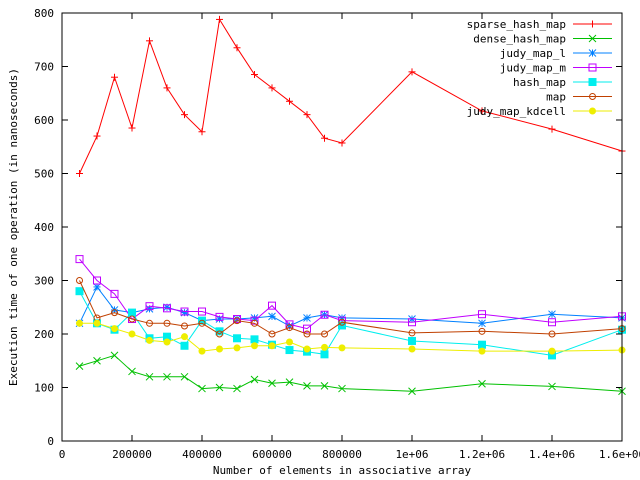 This screenshot has width=640, height=480. I want to click on y-tick-label: 800, so click(44, 13).